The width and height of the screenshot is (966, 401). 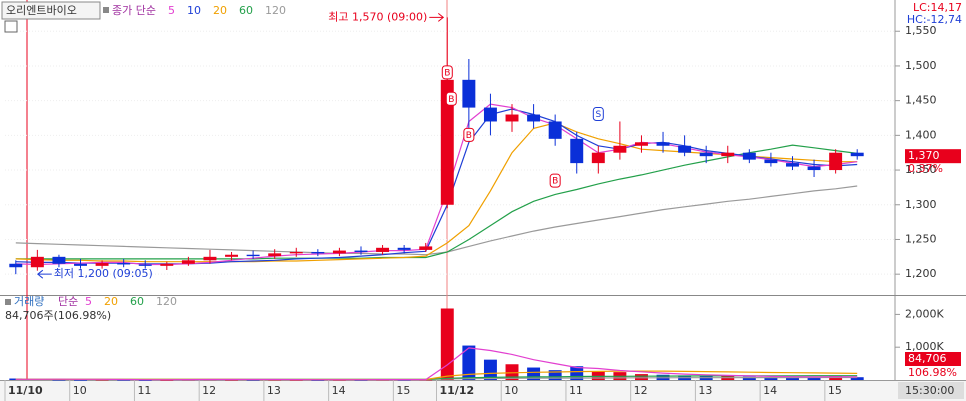 What do you see at coordinates (111, 301) in the screenshot?
I see `legend-entry: 20` at bounding box center [111, 301].